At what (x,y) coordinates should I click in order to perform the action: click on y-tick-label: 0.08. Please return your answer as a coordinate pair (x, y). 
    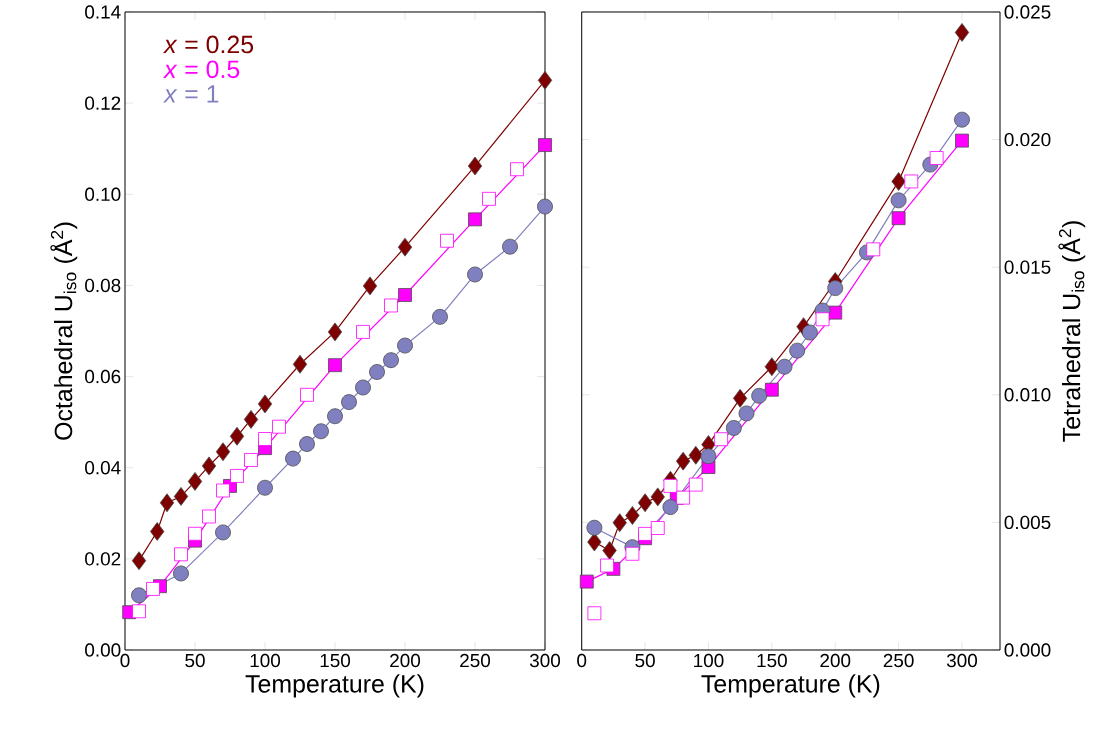
    Looking at the image, I should click on (103, 285).